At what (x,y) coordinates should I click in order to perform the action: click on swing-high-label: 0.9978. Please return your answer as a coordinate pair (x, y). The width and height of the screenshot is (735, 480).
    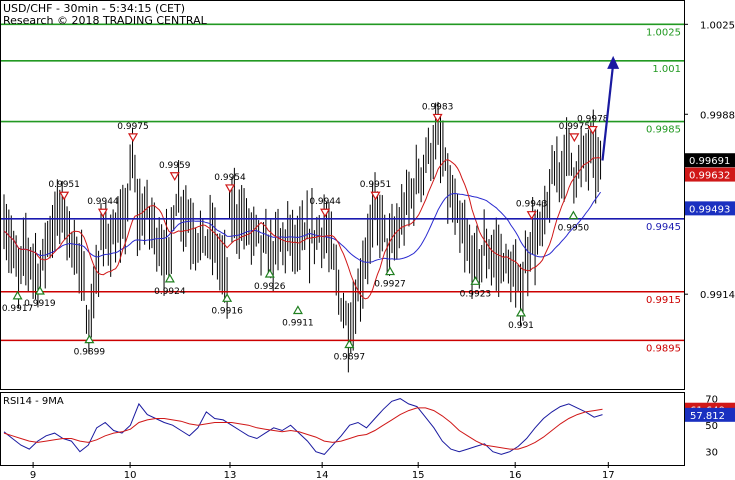
    Looking at the image, I should click on (593, 120).